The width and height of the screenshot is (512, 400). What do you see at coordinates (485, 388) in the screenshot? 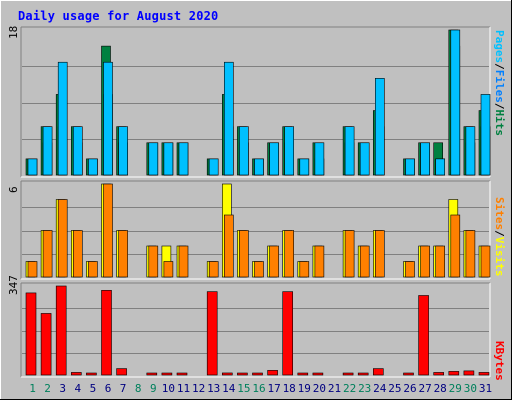
I see `x-tick-label: 31` at bounding box center [485, 388].